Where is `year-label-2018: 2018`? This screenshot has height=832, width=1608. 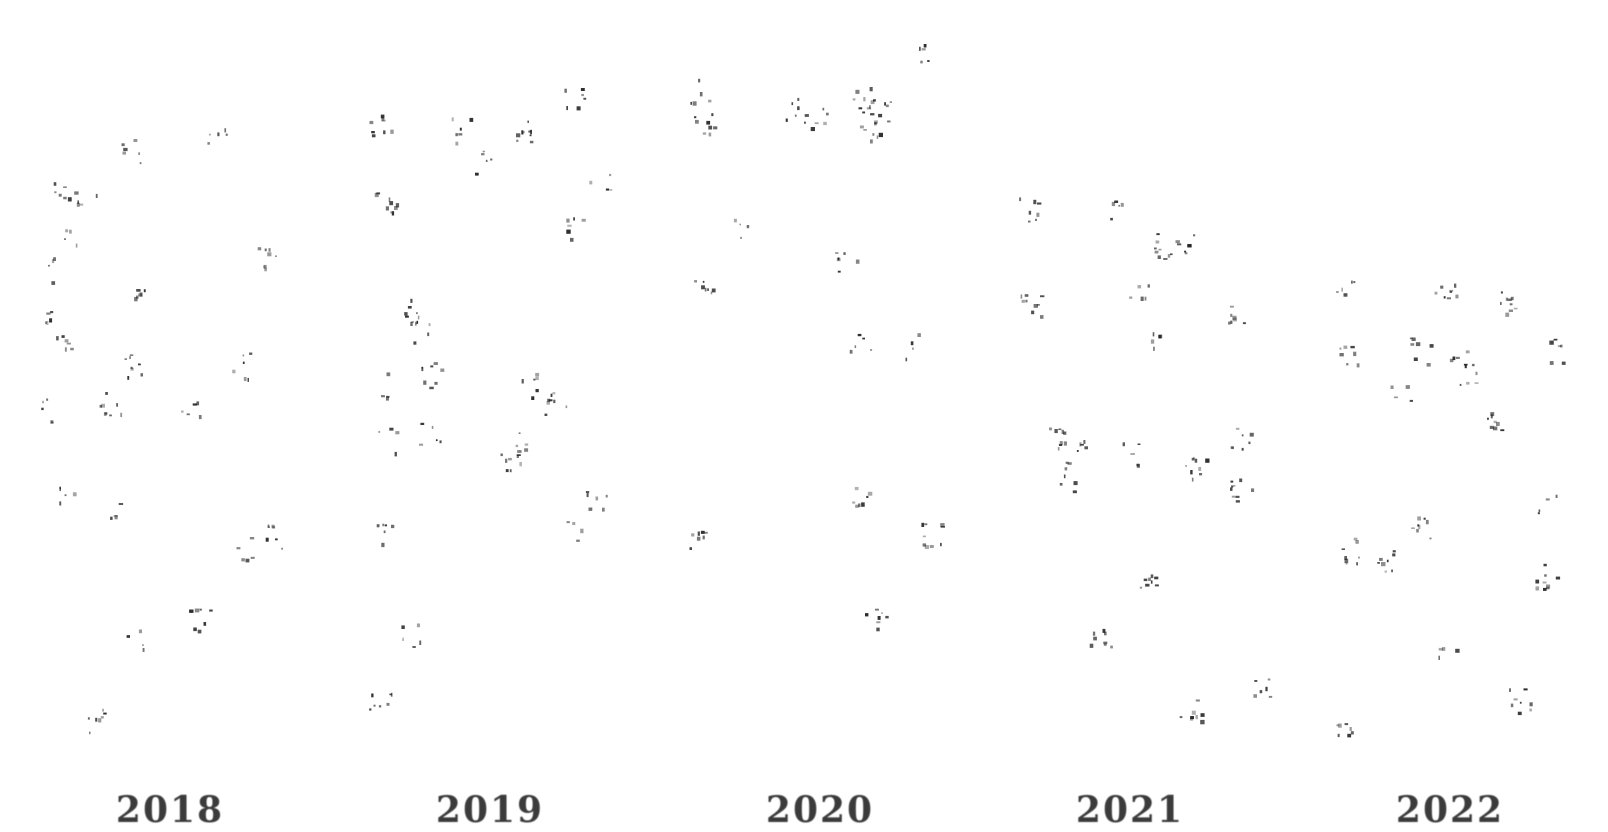 year-label-2018: 2018 is located at coordinates (170, 810).